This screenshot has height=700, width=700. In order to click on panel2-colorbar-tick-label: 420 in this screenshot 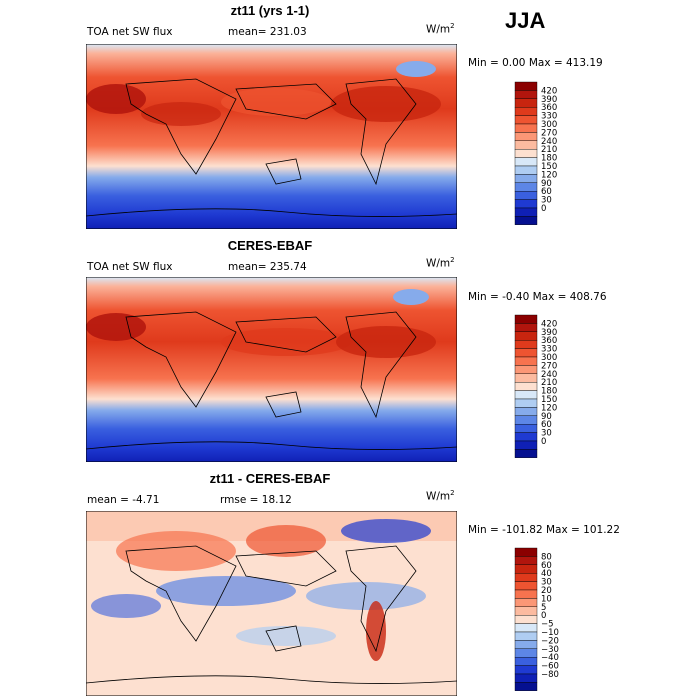, I will do `click(549, 324)`.